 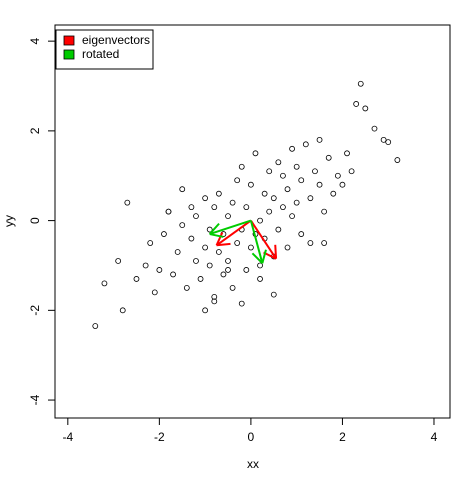 I want to click on y-tick-label: 4, so click(x=35, y=40).